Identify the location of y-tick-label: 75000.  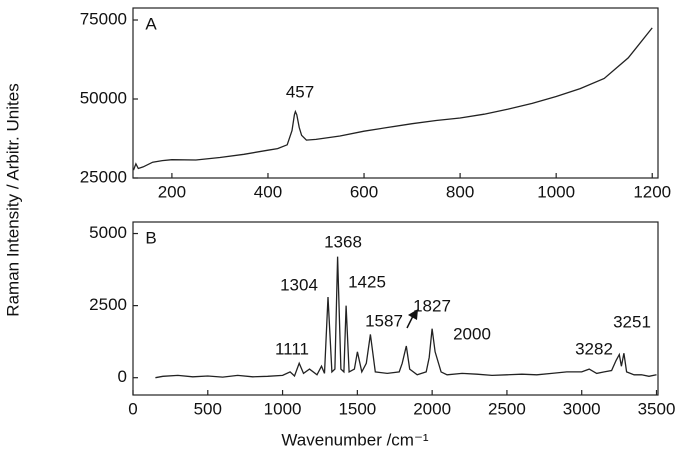
(103, 18).